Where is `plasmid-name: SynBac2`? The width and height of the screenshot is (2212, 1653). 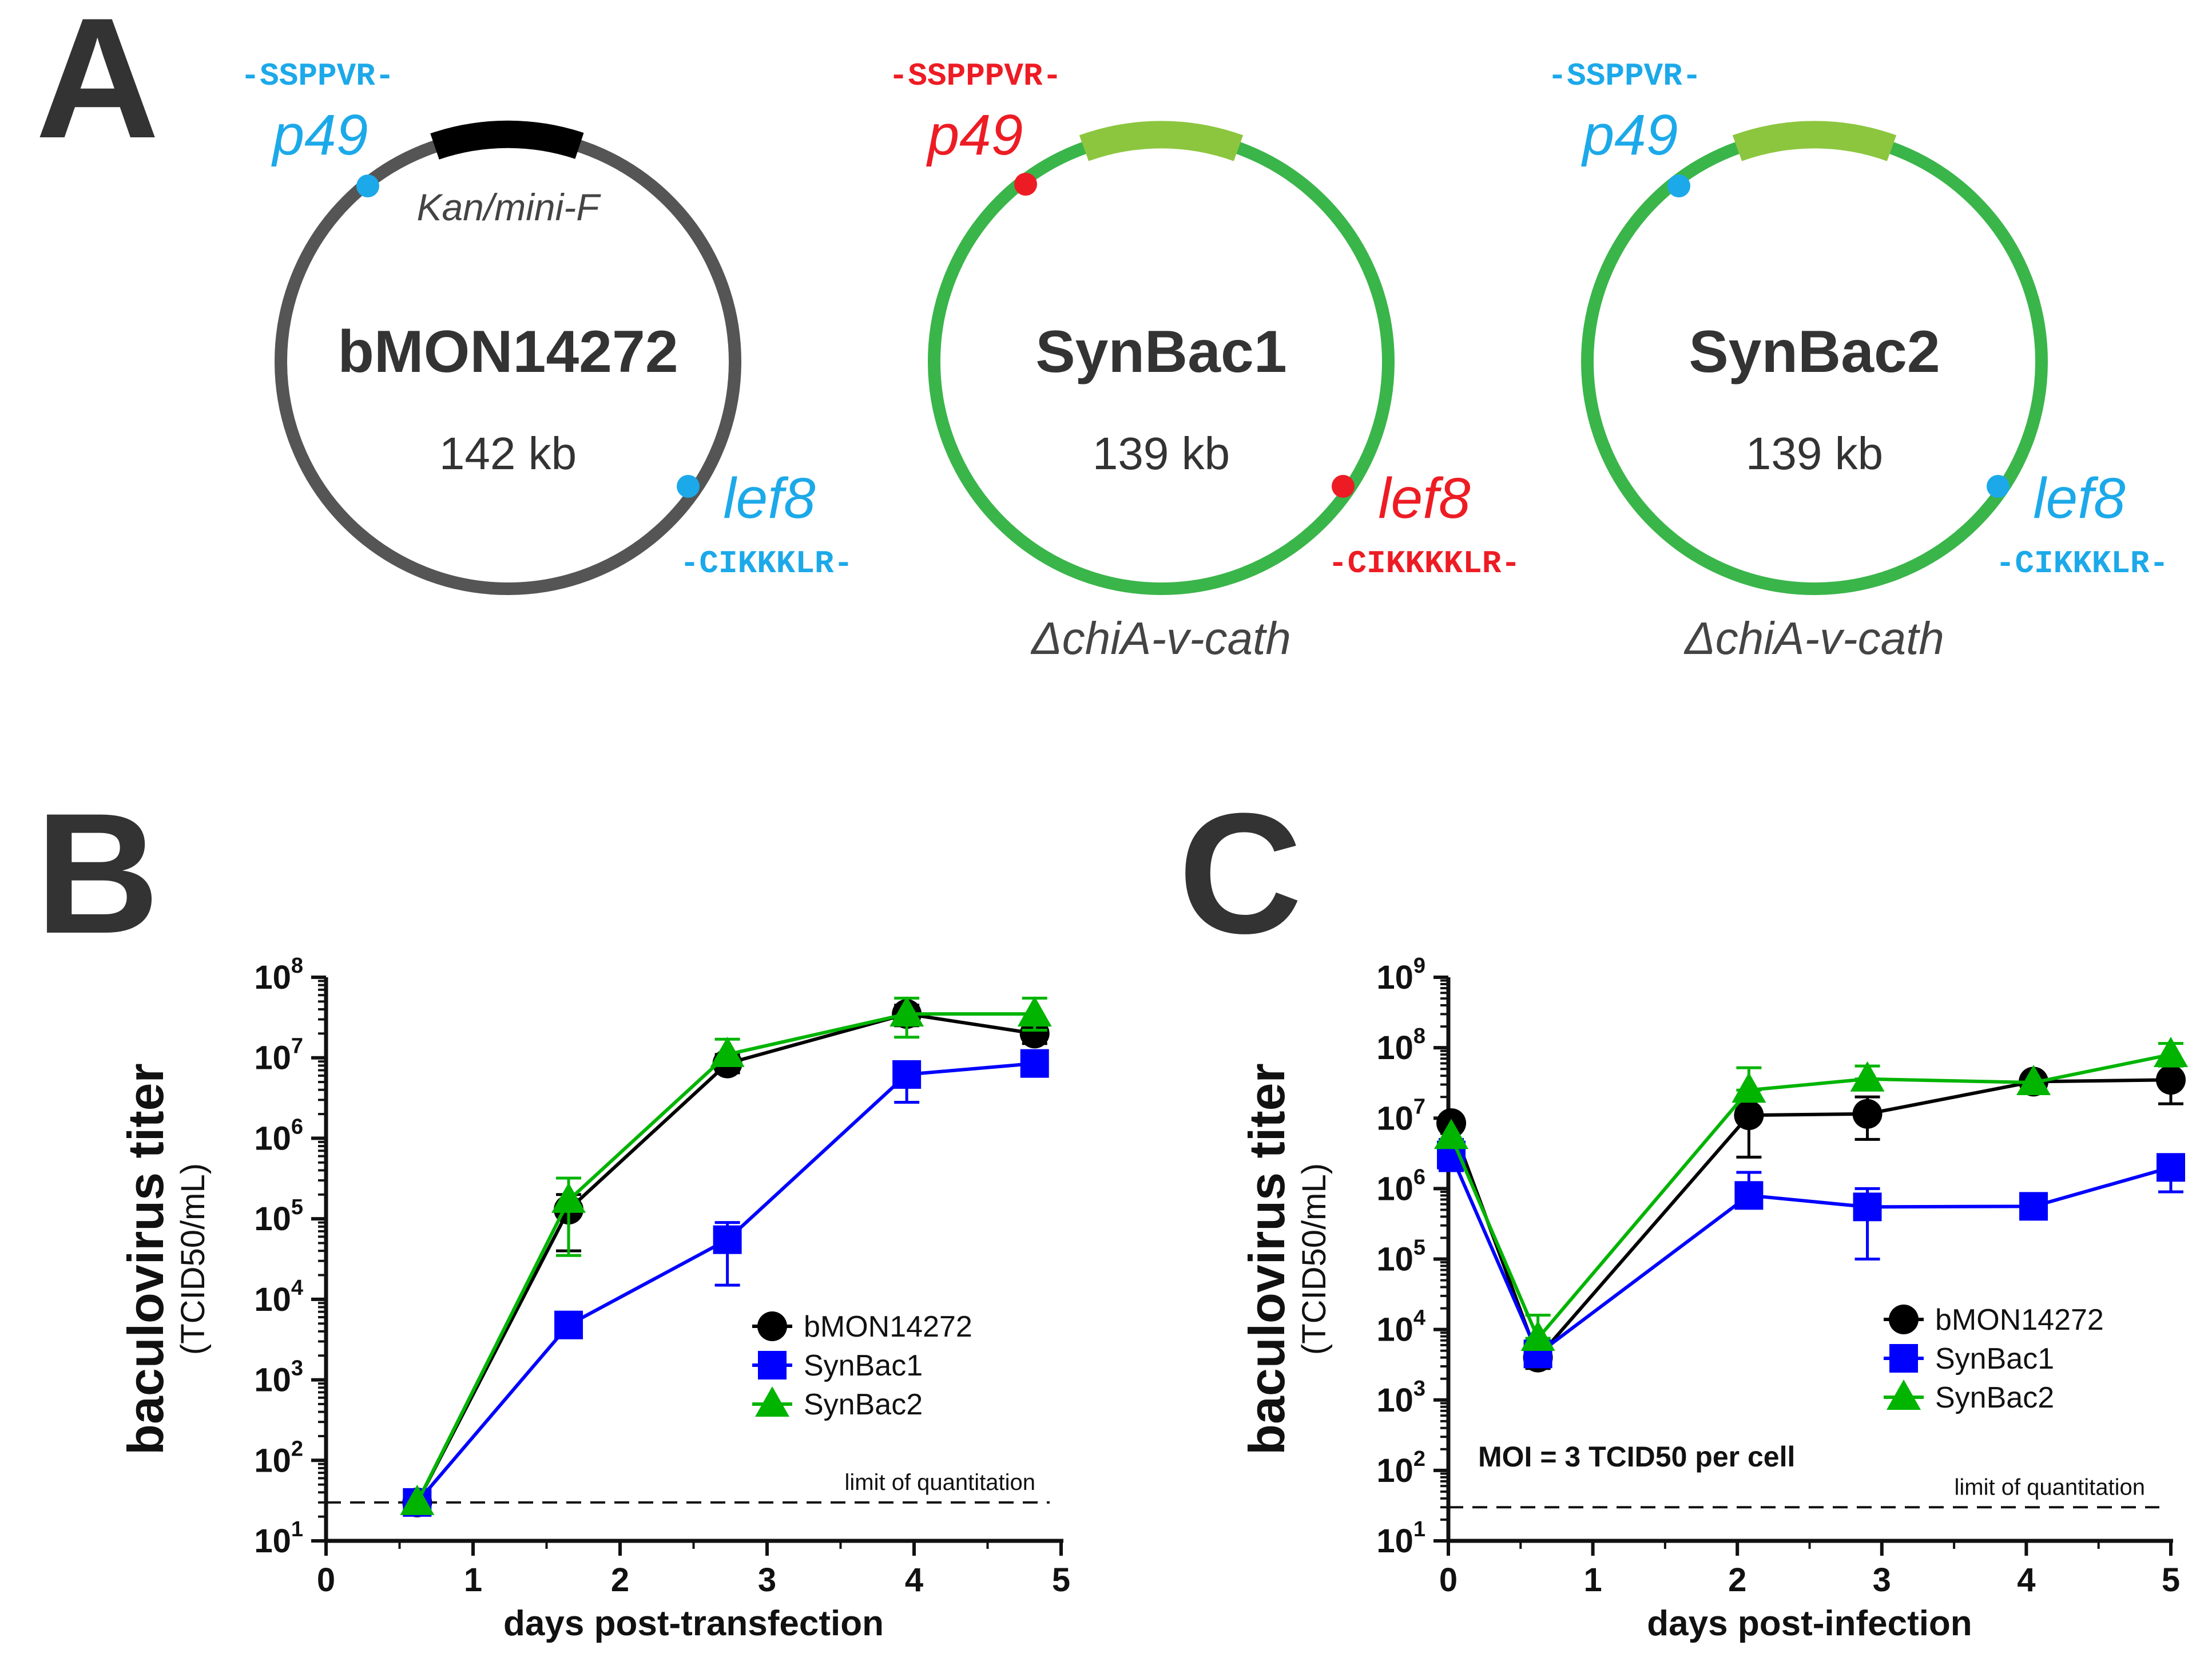
plasmid-name: SynBac2 is located at coordinates (1814, 352).